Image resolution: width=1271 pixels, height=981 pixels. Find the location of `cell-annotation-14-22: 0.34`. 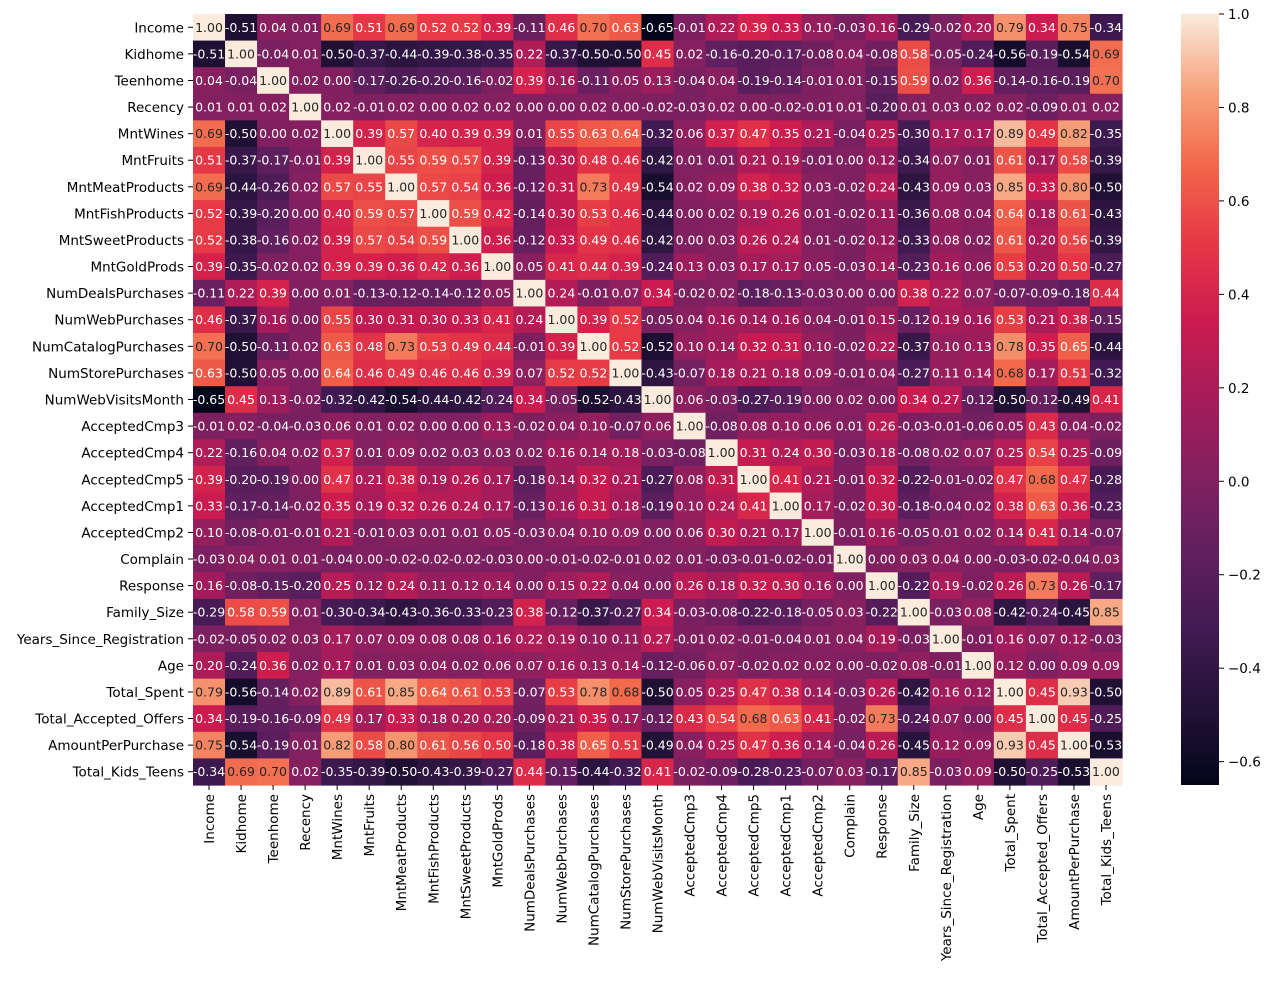

cell-annotation-14-22: 0.34 is located at coordinates (914, 399).